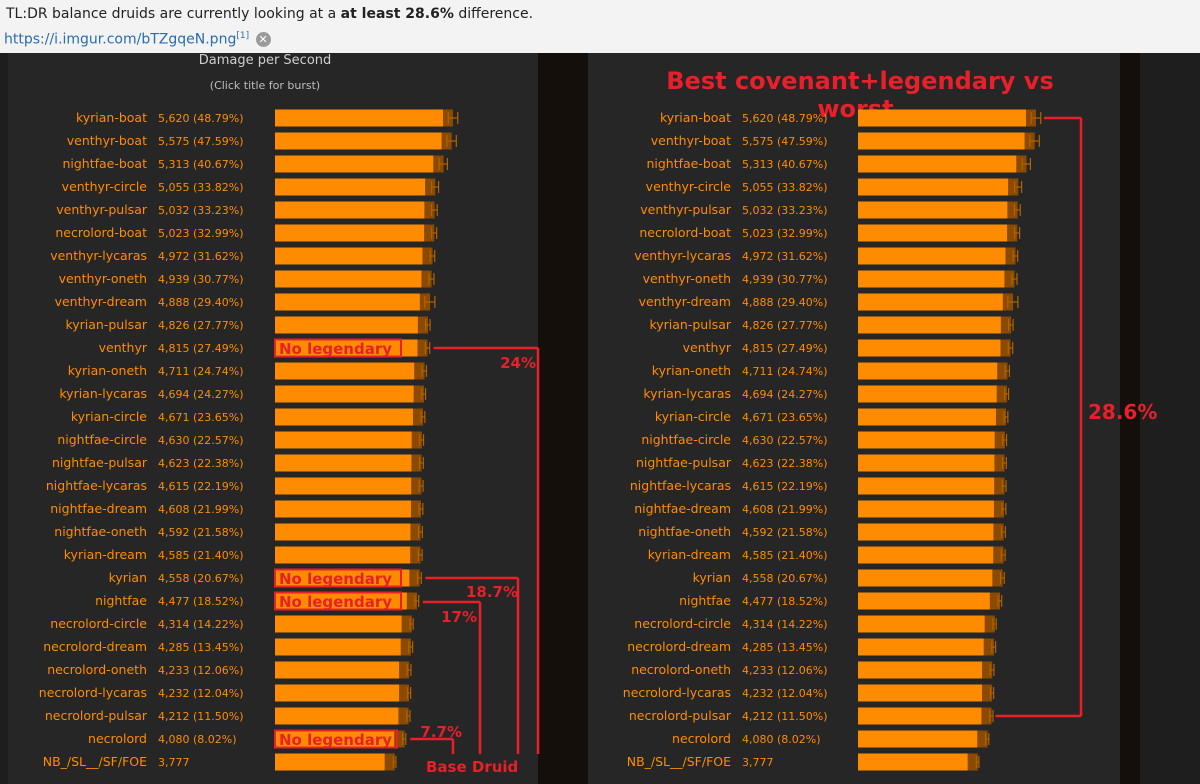 Image resolution: width=1200 pixels, height=784 pixels. I want to click on left-value-label: 4,477 (18.52%), so click(201, 601).